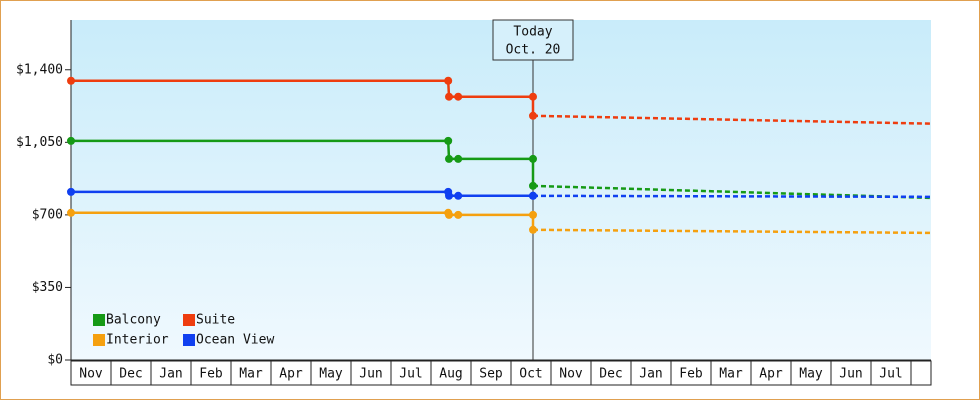 This screenshot has width=980, height=400. Describe the element at coordinates (235, 340) in the screenshot. I see `legend-label: Ocean View` at that location.